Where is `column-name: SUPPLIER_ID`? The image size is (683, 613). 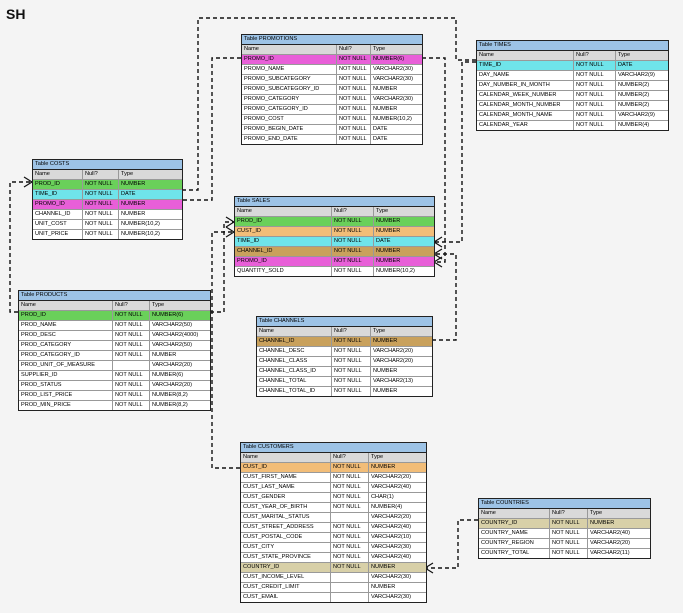
column-name: SUPPLIER_ID is located at coordinates (66, 375).